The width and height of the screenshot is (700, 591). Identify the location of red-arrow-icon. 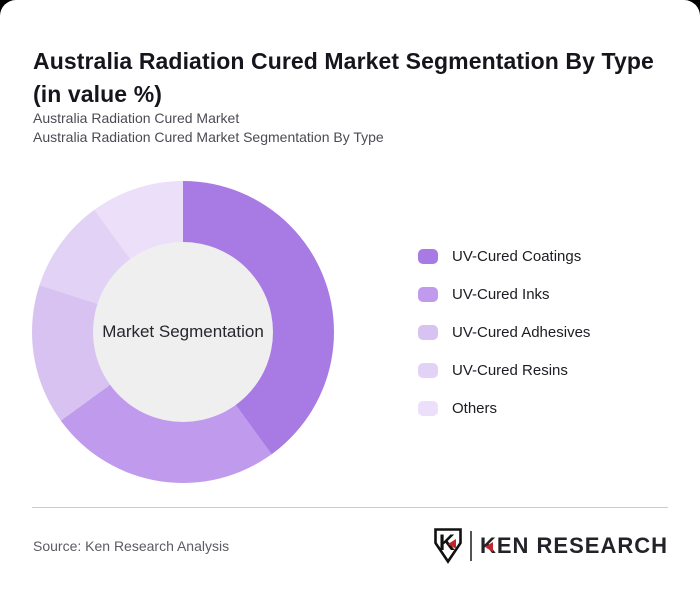
(488, 546).